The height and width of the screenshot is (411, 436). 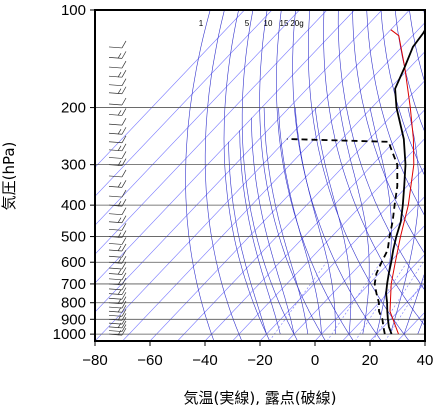 I want to click on reference-curve, so click(x=402, y=182).